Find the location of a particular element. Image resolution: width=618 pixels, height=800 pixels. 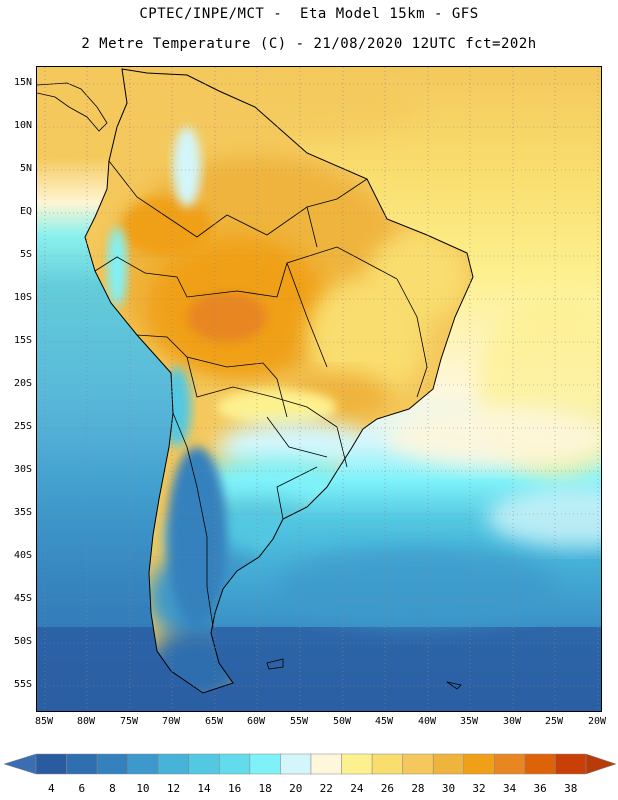

lon-label-60w: 60W is located at coordinates (256, 721).